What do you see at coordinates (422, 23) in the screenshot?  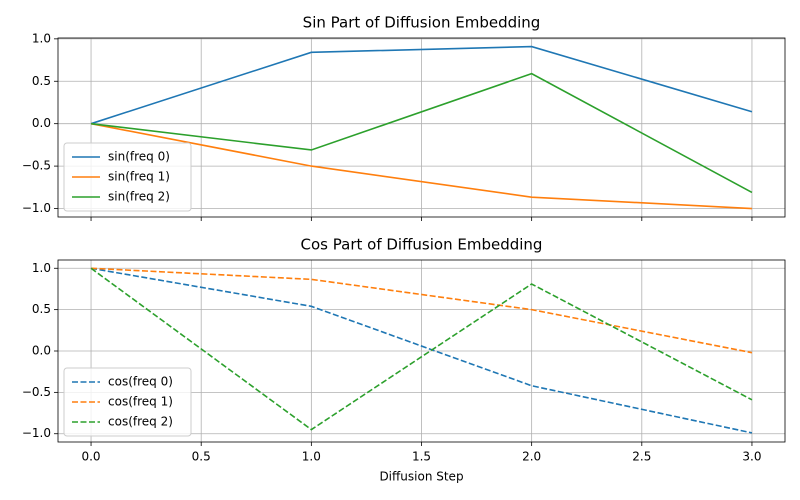 I see `chart-title: Sin Part of Diffusion Embedding` at bounding box center [422, 23].